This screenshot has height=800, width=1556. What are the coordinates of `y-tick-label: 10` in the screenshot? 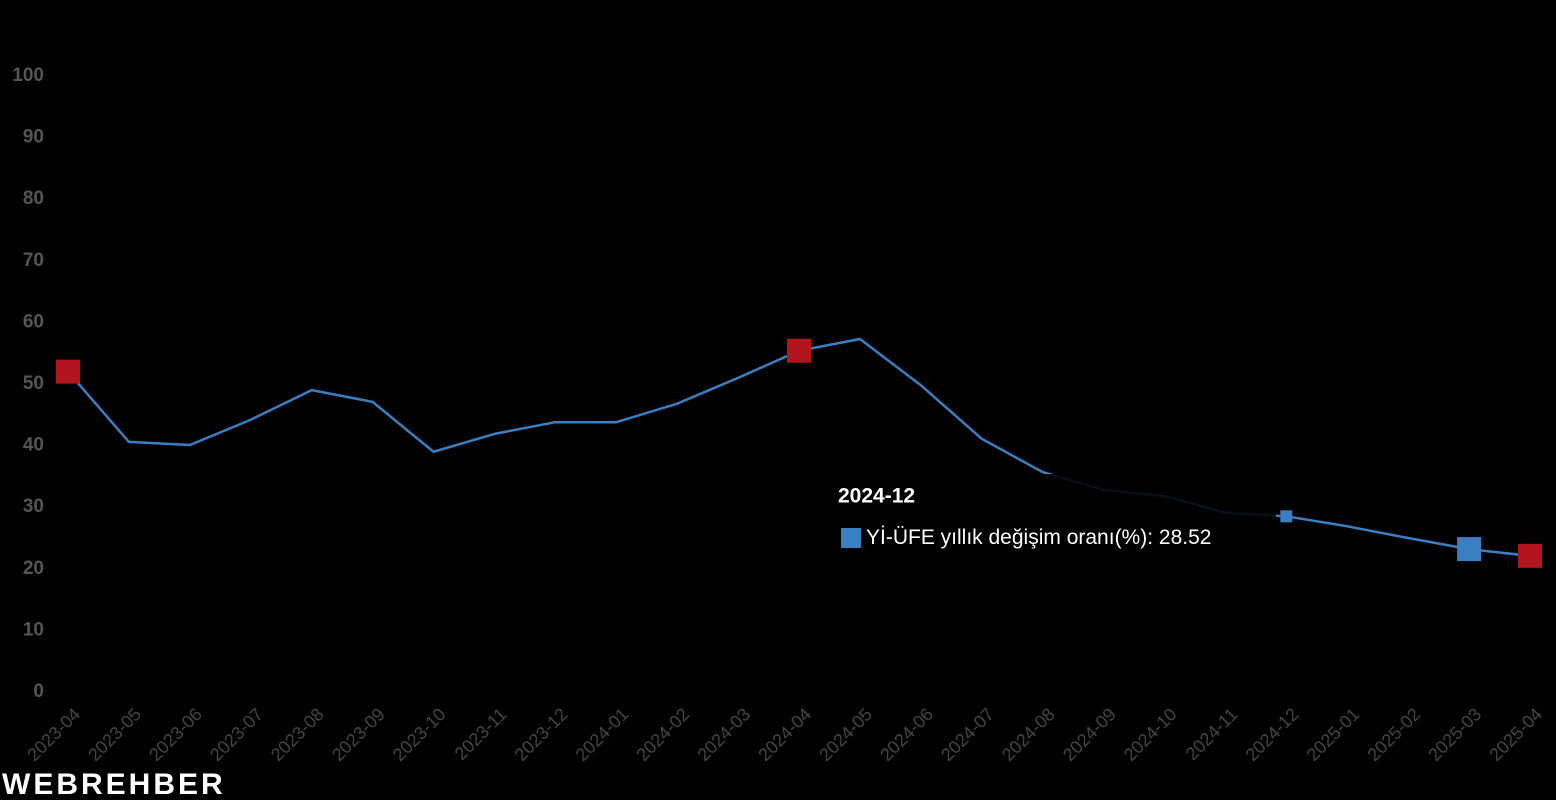 It's located at (33, 629).